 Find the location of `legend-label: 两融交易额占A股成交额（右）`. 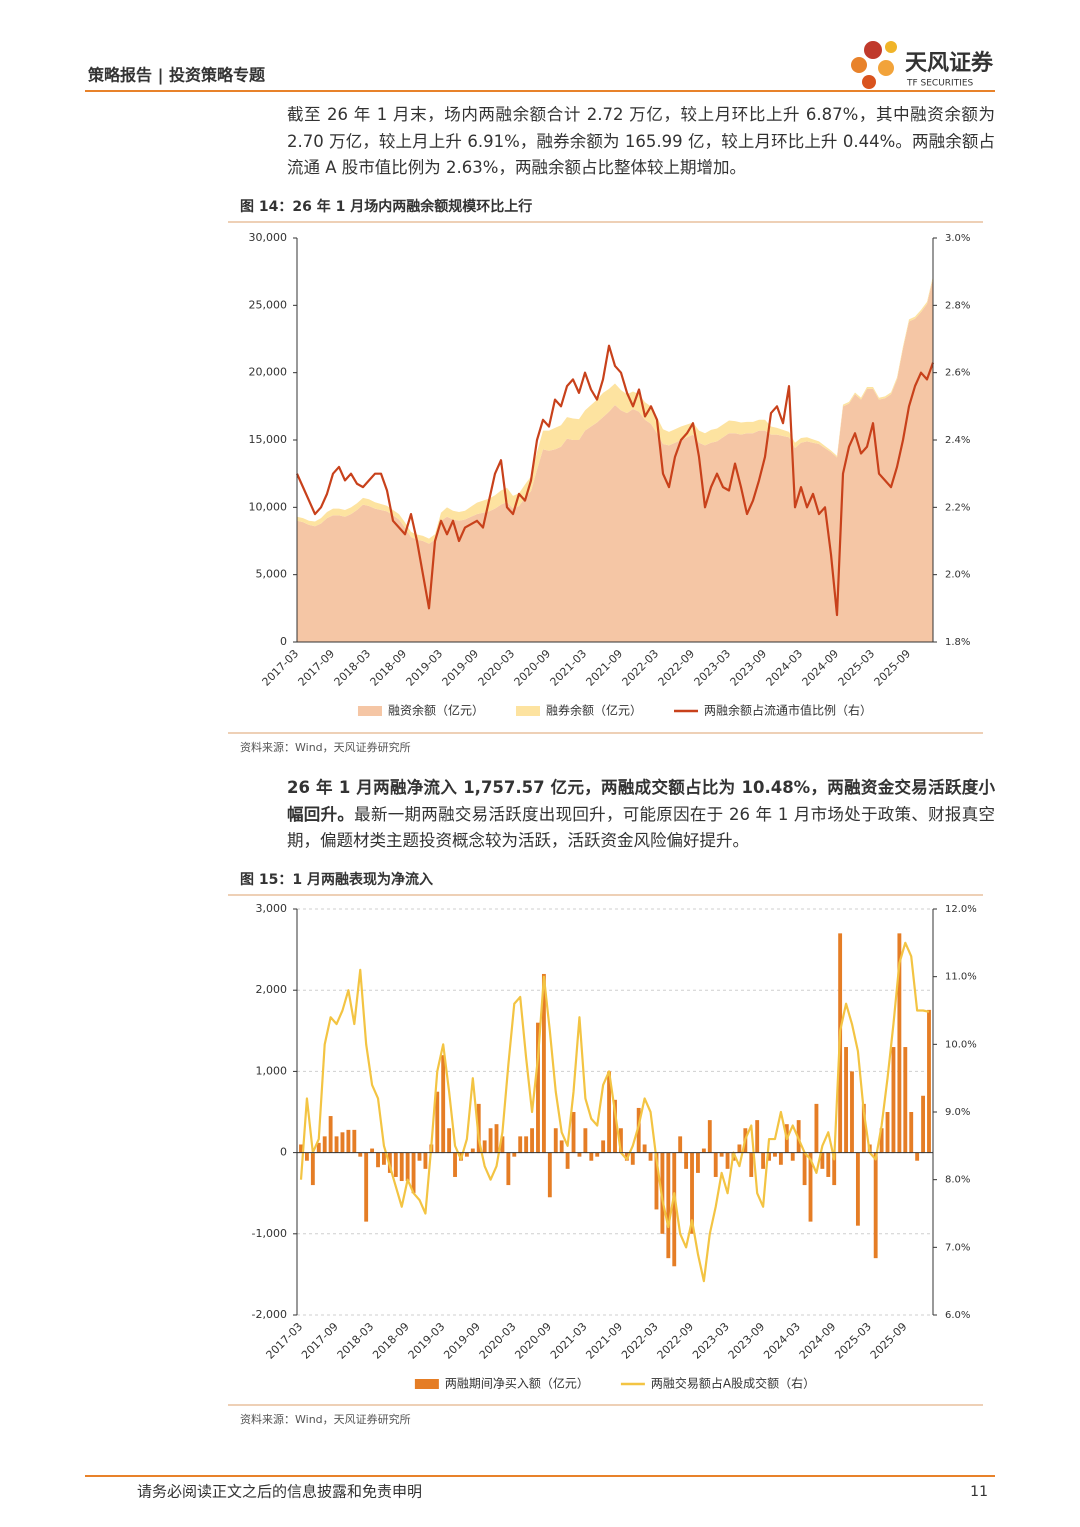

legend-label: 两融交易额占A股成交额（右） is located at coordinates (733, 1383).